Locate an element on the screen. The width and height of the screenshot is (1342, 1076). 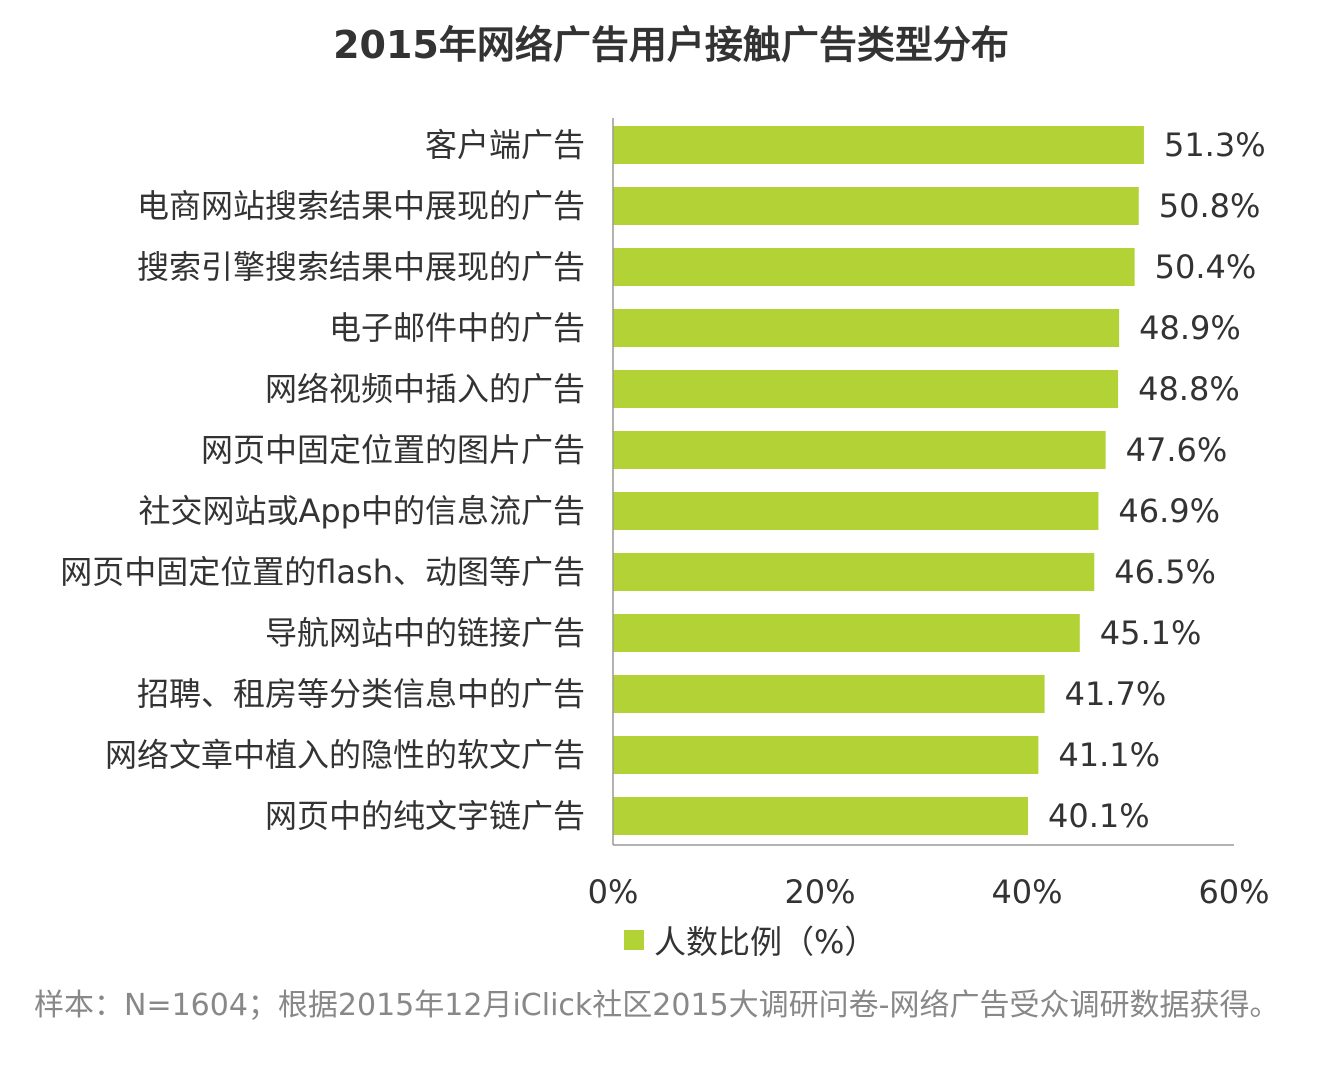
data-label: 51.3% is located at coordinates (1215, 145).